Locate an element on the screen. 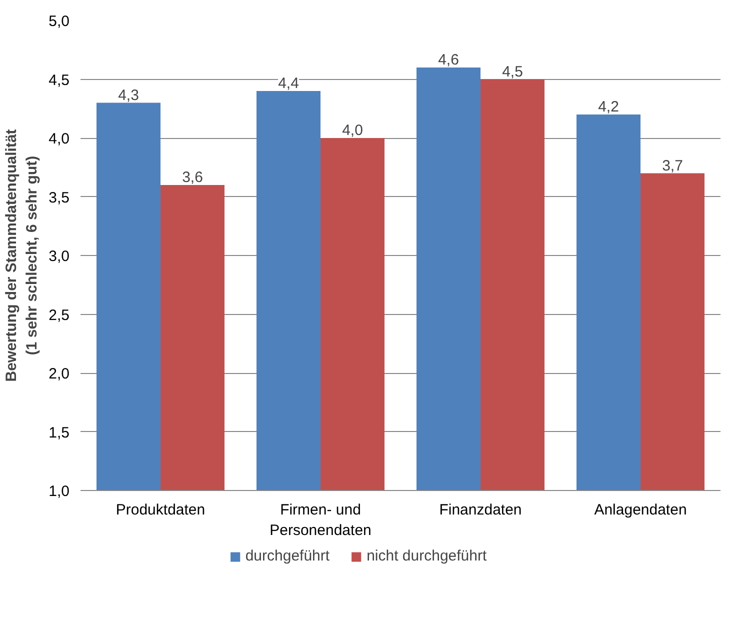  data-label: 4,2 is located at coordinates (608, 107).